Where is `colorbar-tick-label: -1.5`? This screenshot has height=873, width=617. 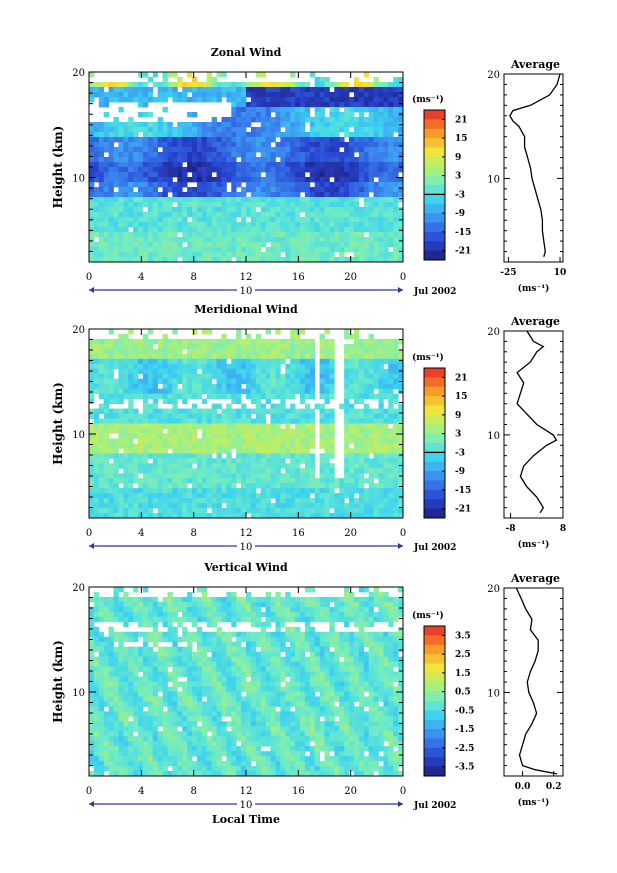
colorbar-tick-label: -1.5 is located at coordinates (464, 730).